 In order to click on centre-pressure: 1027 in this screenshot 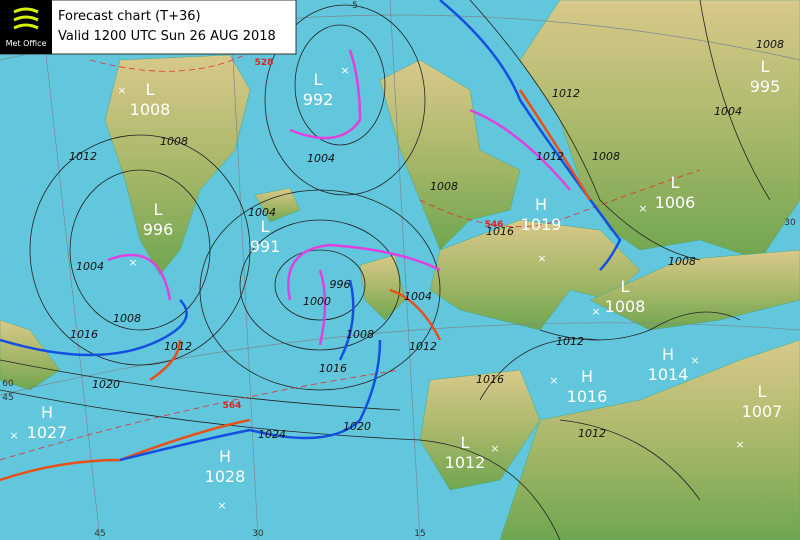, I will do `click(47, 432)`.